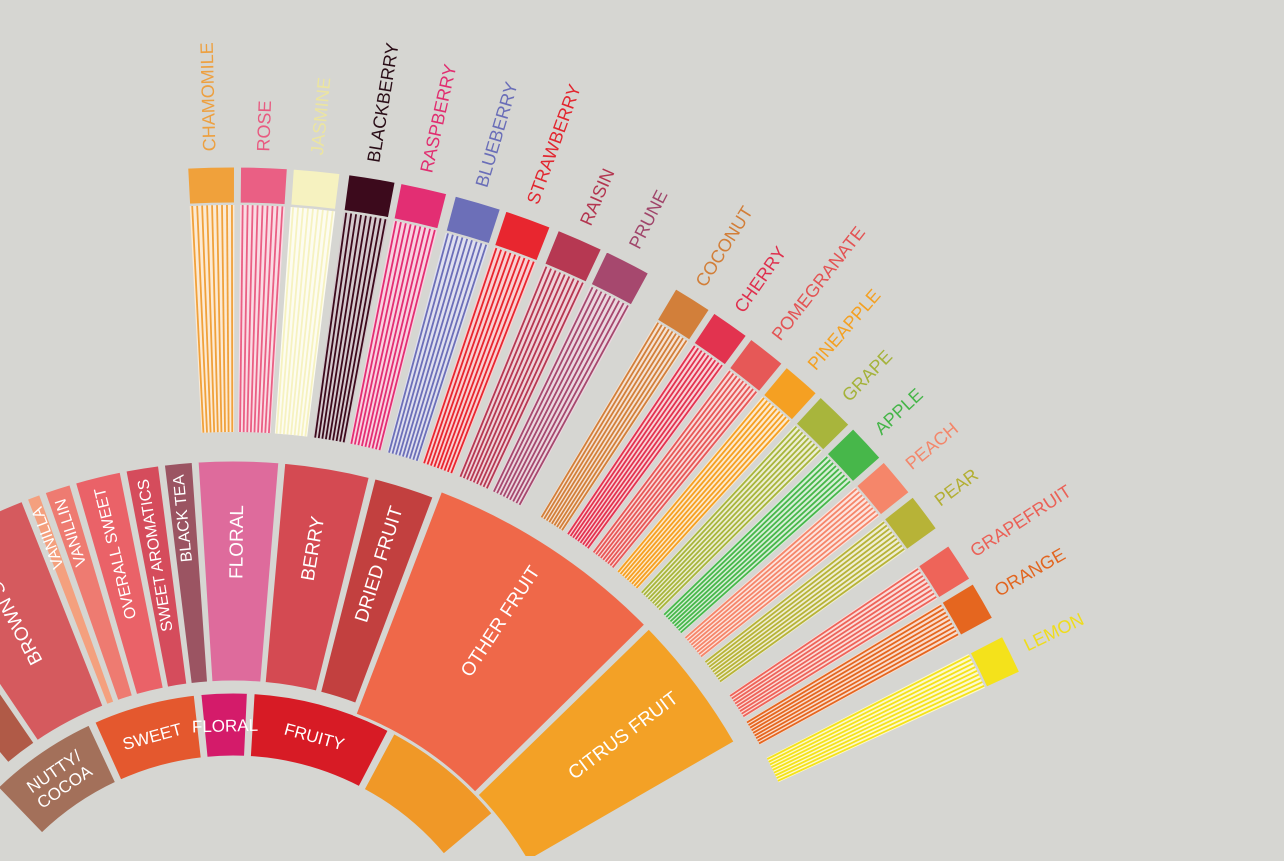 This screenshot has height=861, width=1284. What do you see at coordinates (438, 118) in the screenshot?
I see `outer-label-raspberry: RASPBERRY` at bounding box center [438, 118].